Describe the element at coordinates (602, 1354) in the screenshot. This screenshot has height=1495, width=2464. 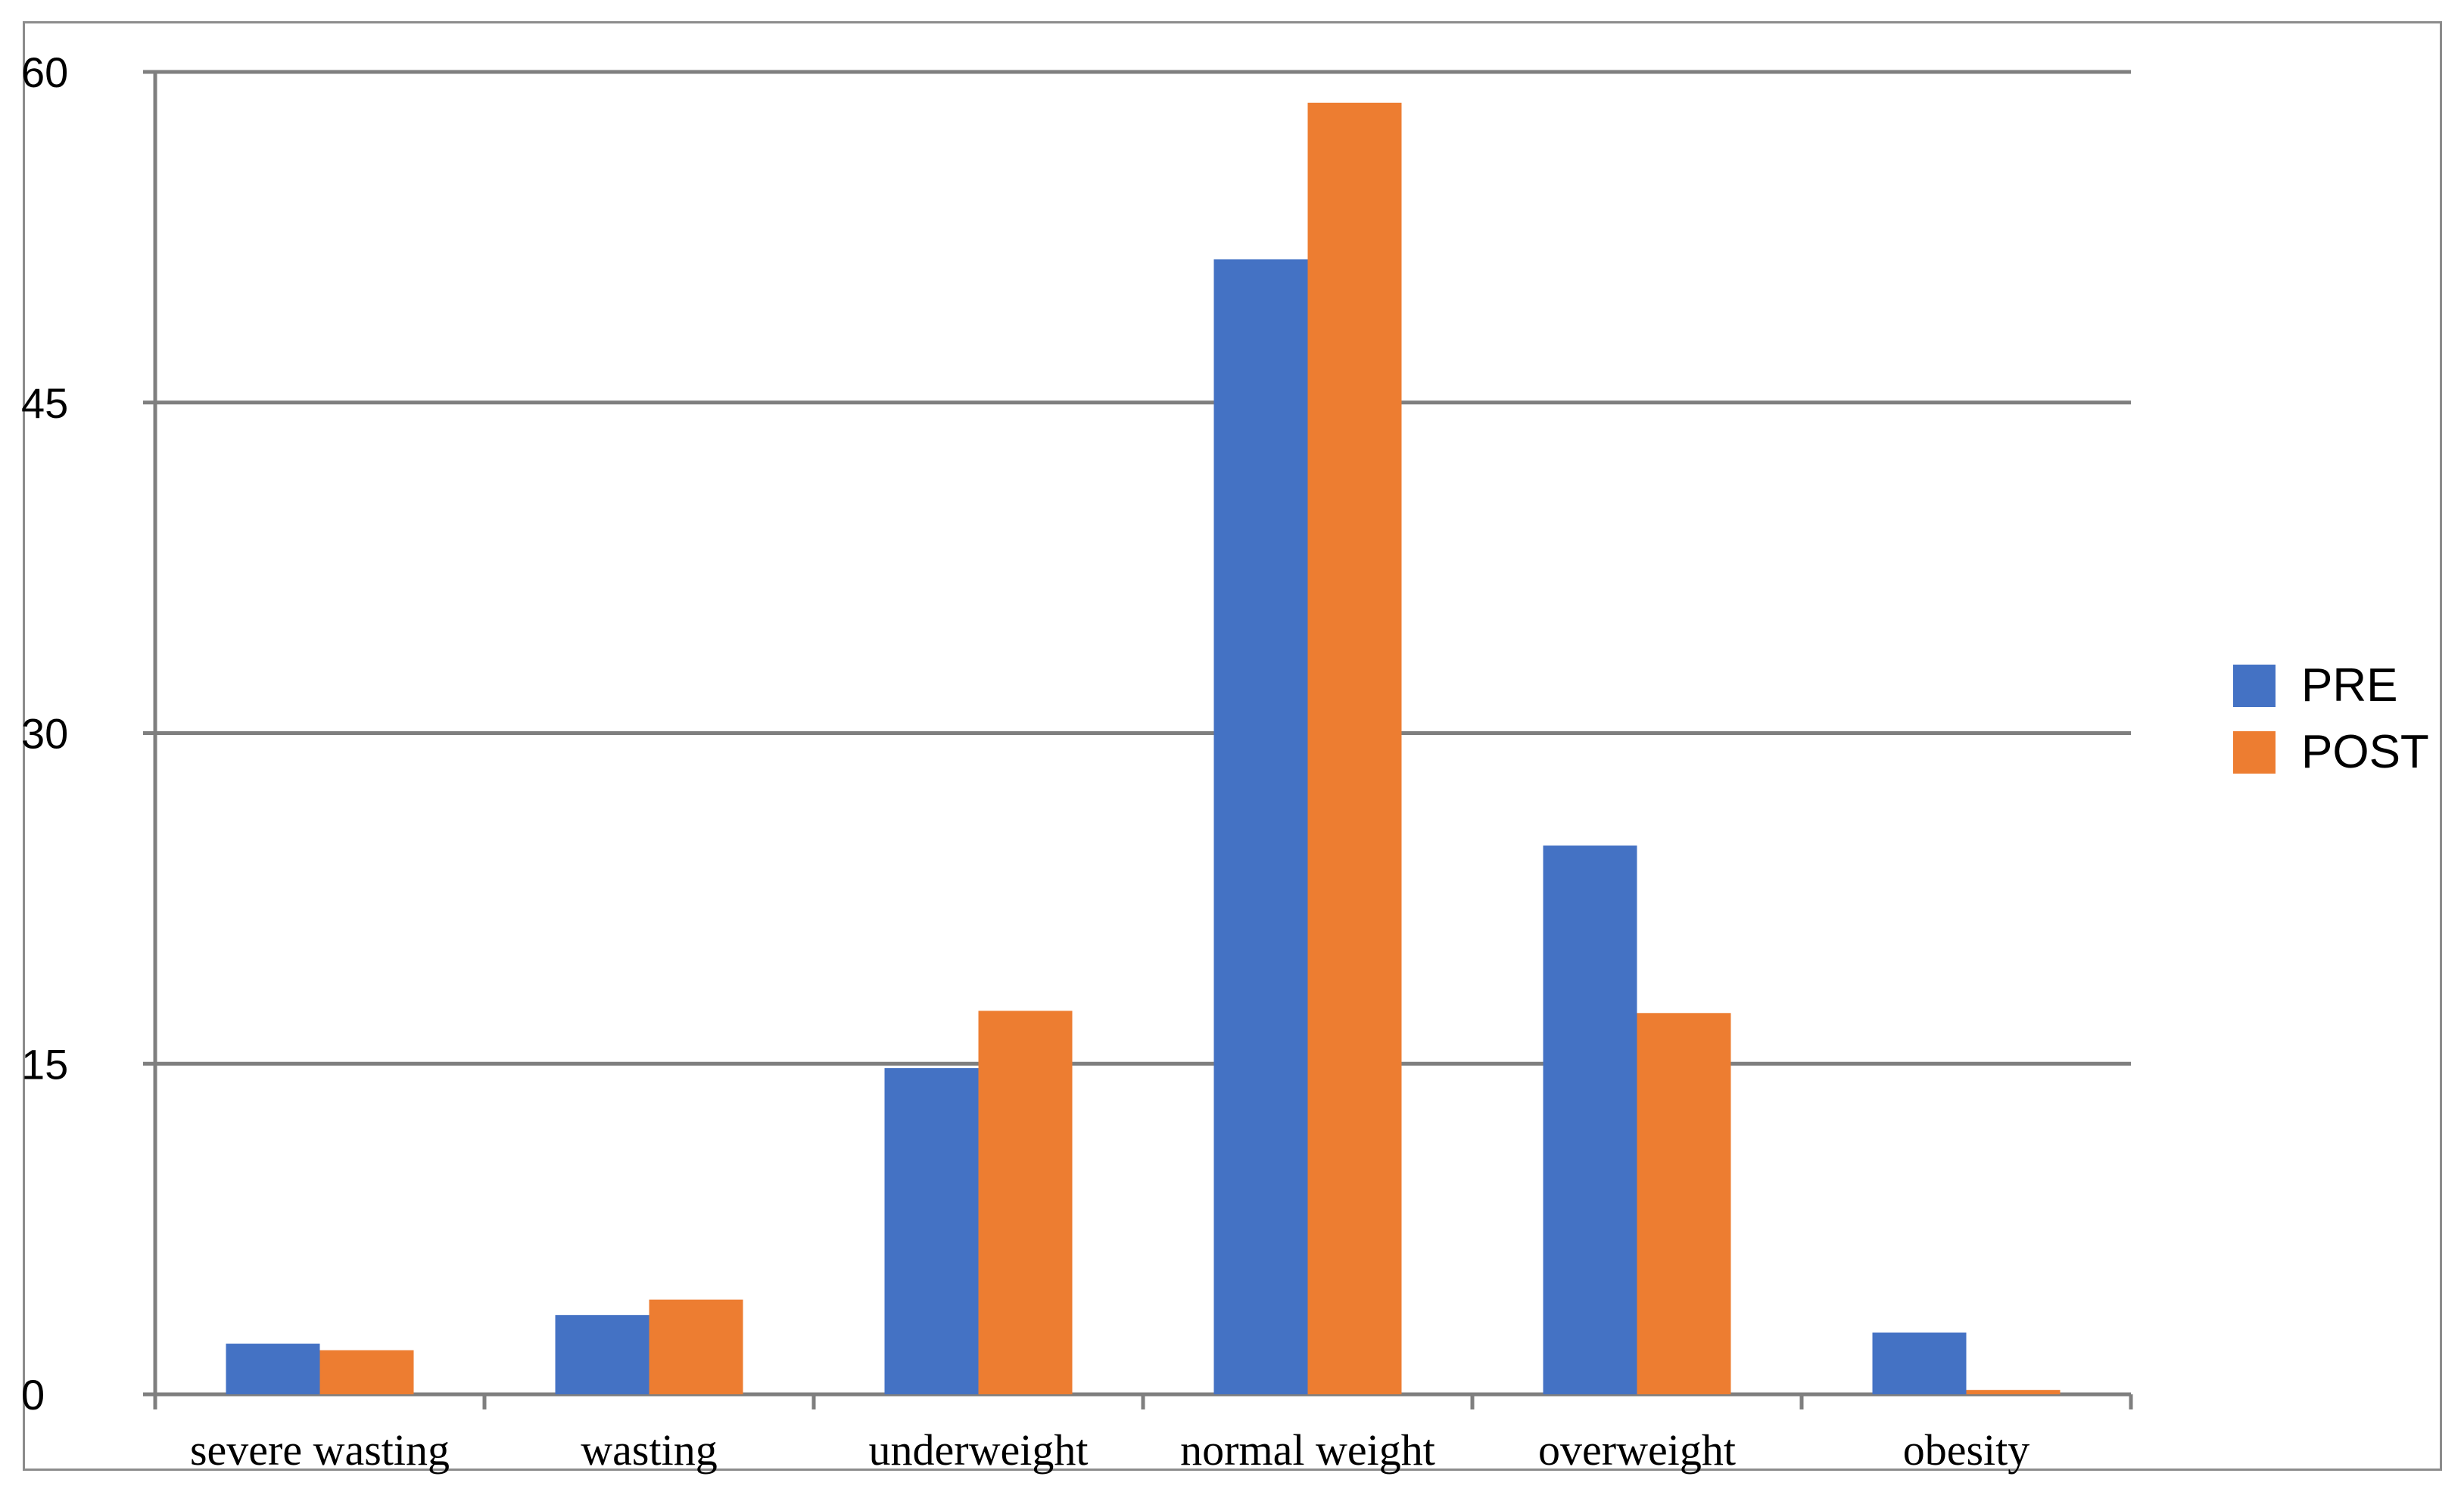
I see `bar-pre-wasting` at that location.